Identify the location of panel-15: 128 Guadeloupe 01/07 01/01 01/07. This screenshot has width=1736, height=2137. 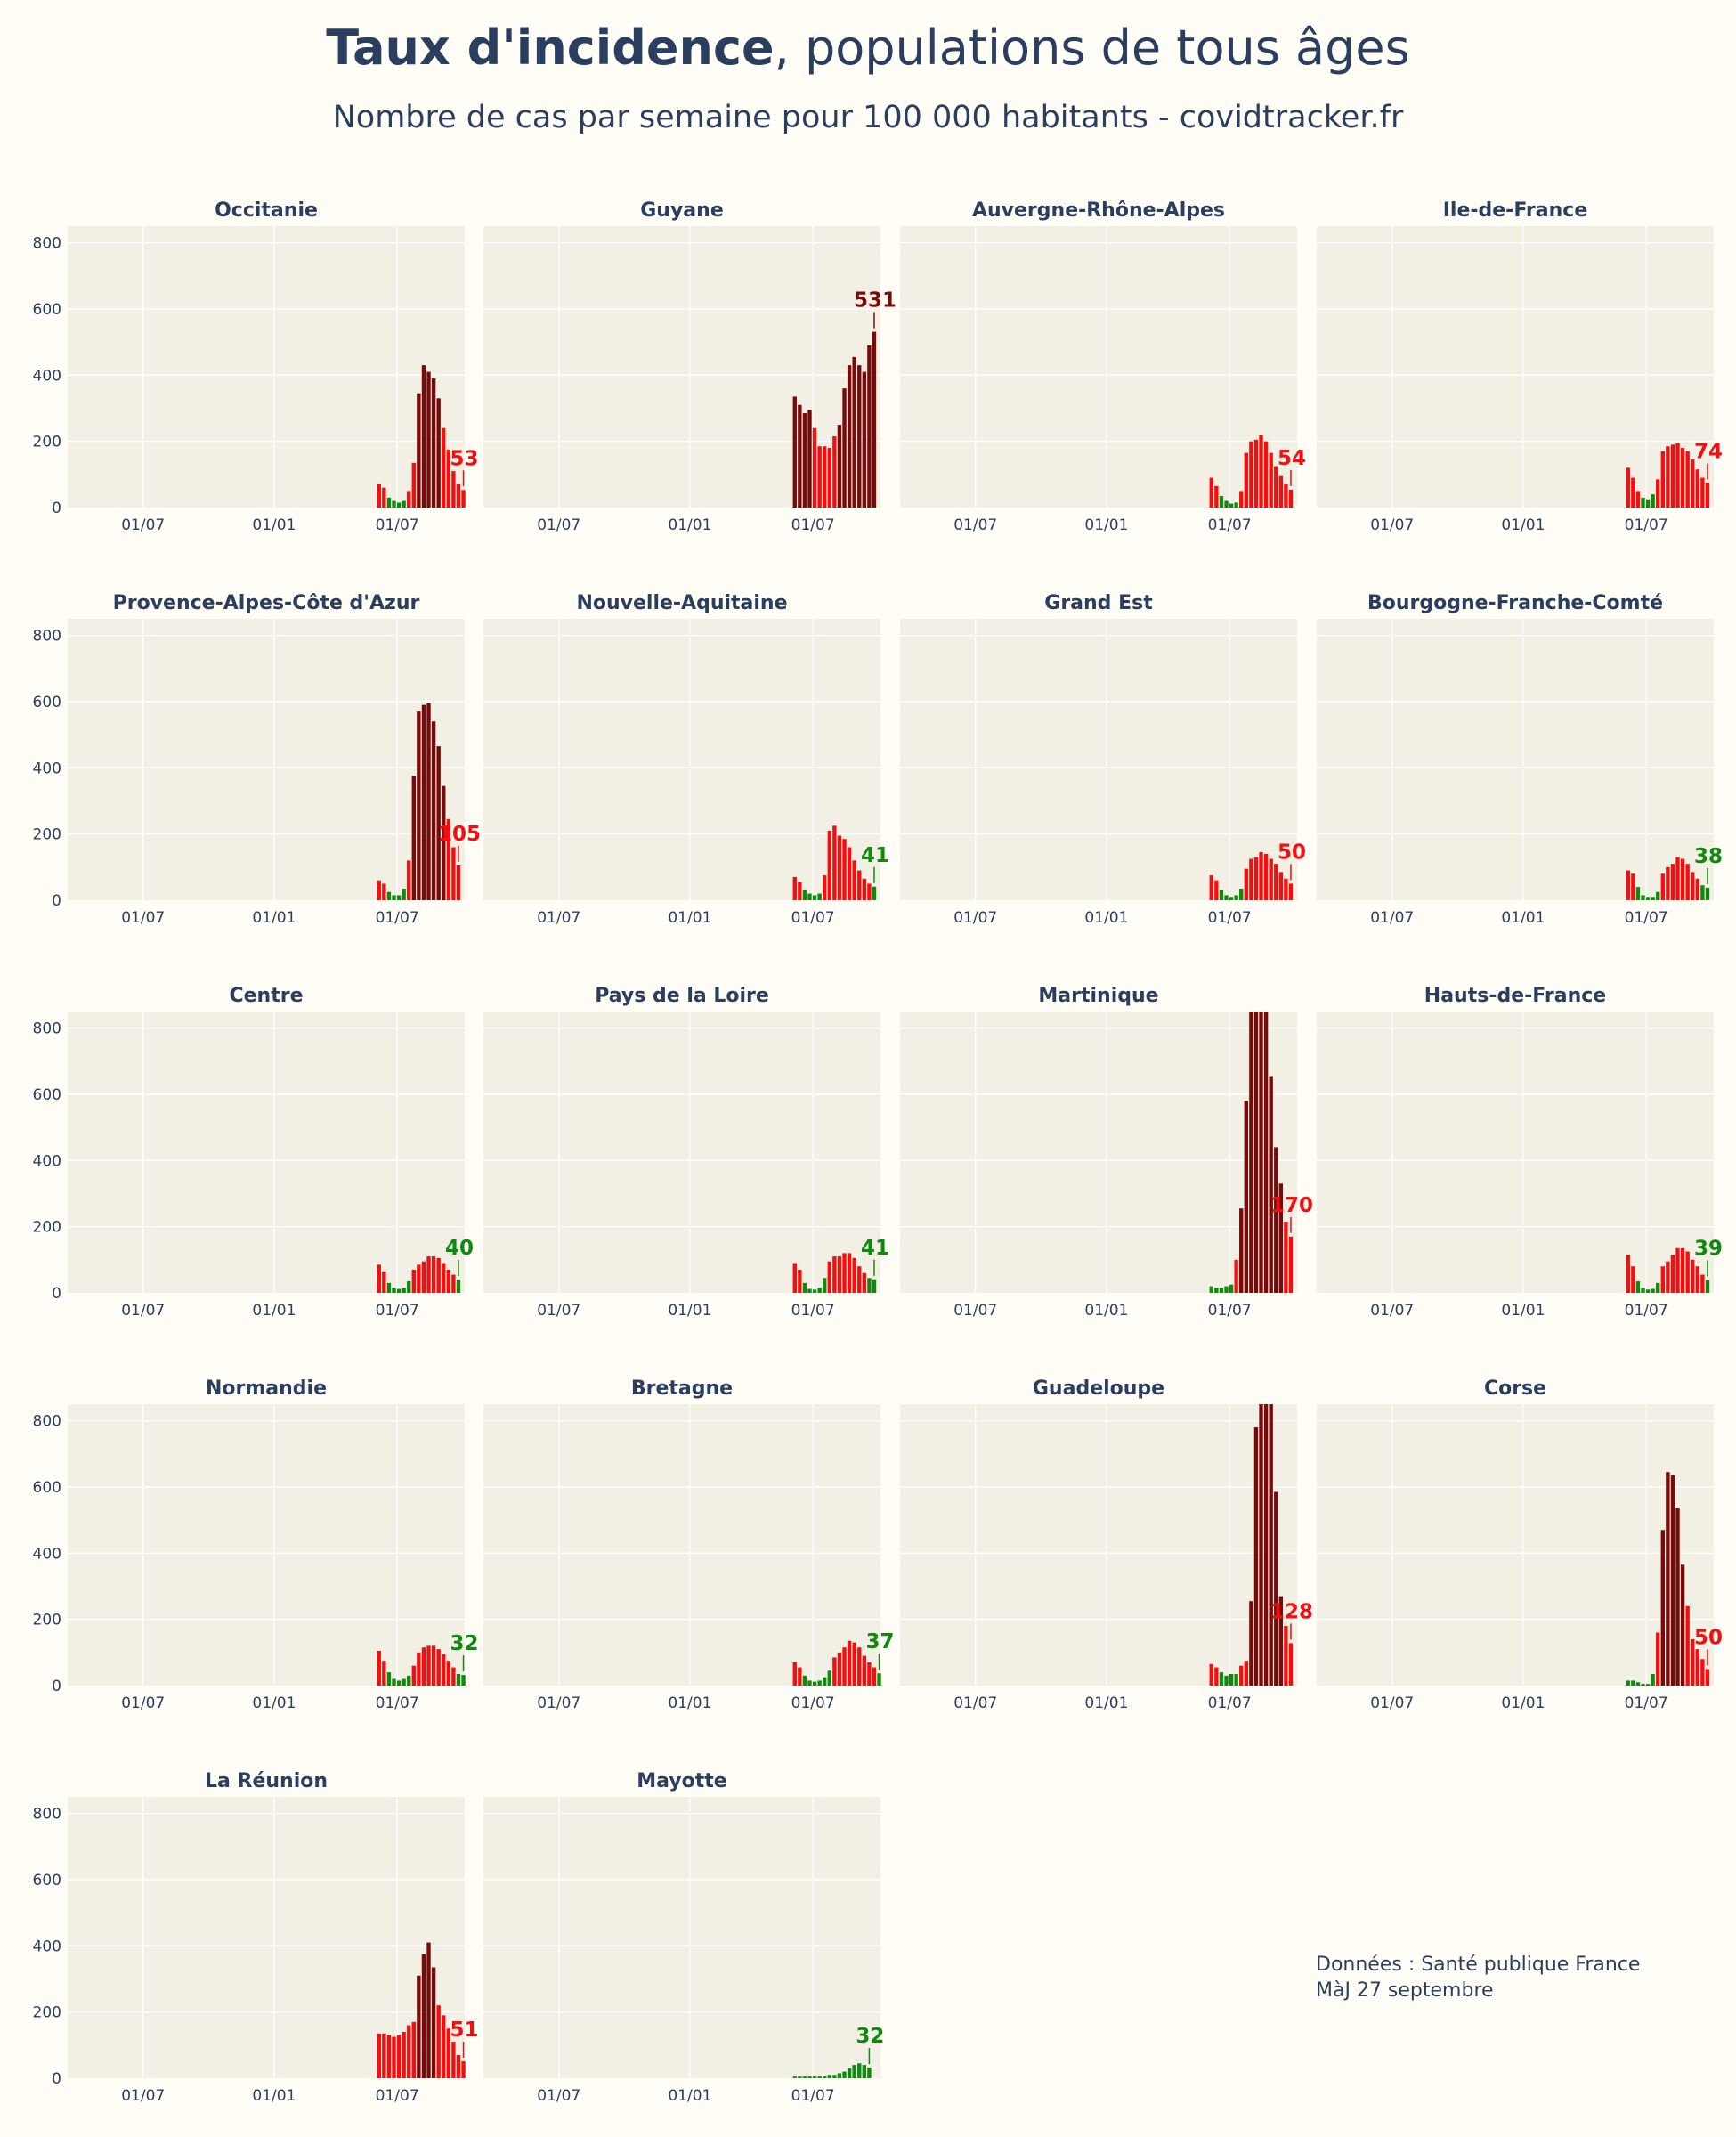
(1106, 1544).